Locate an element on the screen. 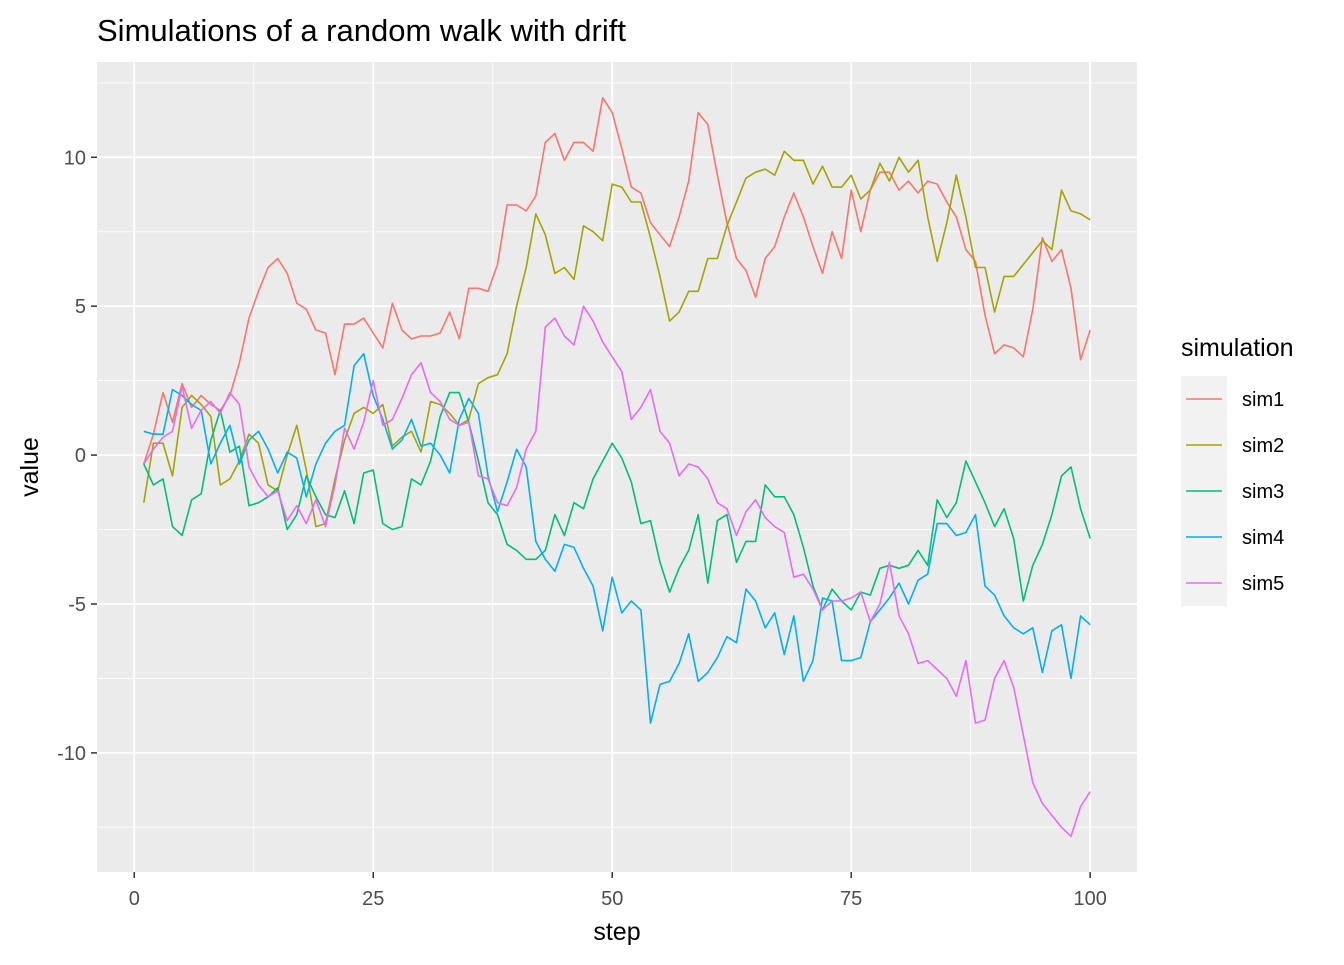 Image resolution: width=1344 pixels, height=965 pixels. x-tick-label: 0 is located at coordinates (134, 899).